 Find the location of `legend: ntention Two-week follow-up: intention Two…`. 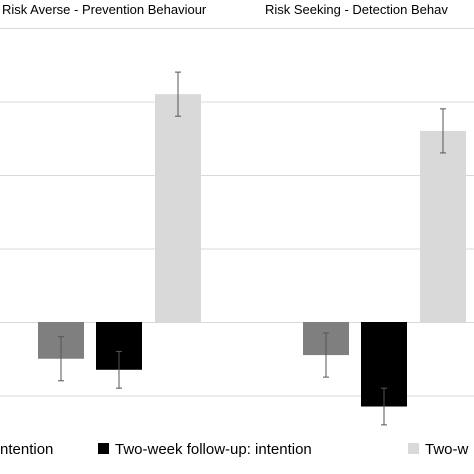

legend: ntention Two-week follow-up: intention Two… is located at coordinates (234, 449).